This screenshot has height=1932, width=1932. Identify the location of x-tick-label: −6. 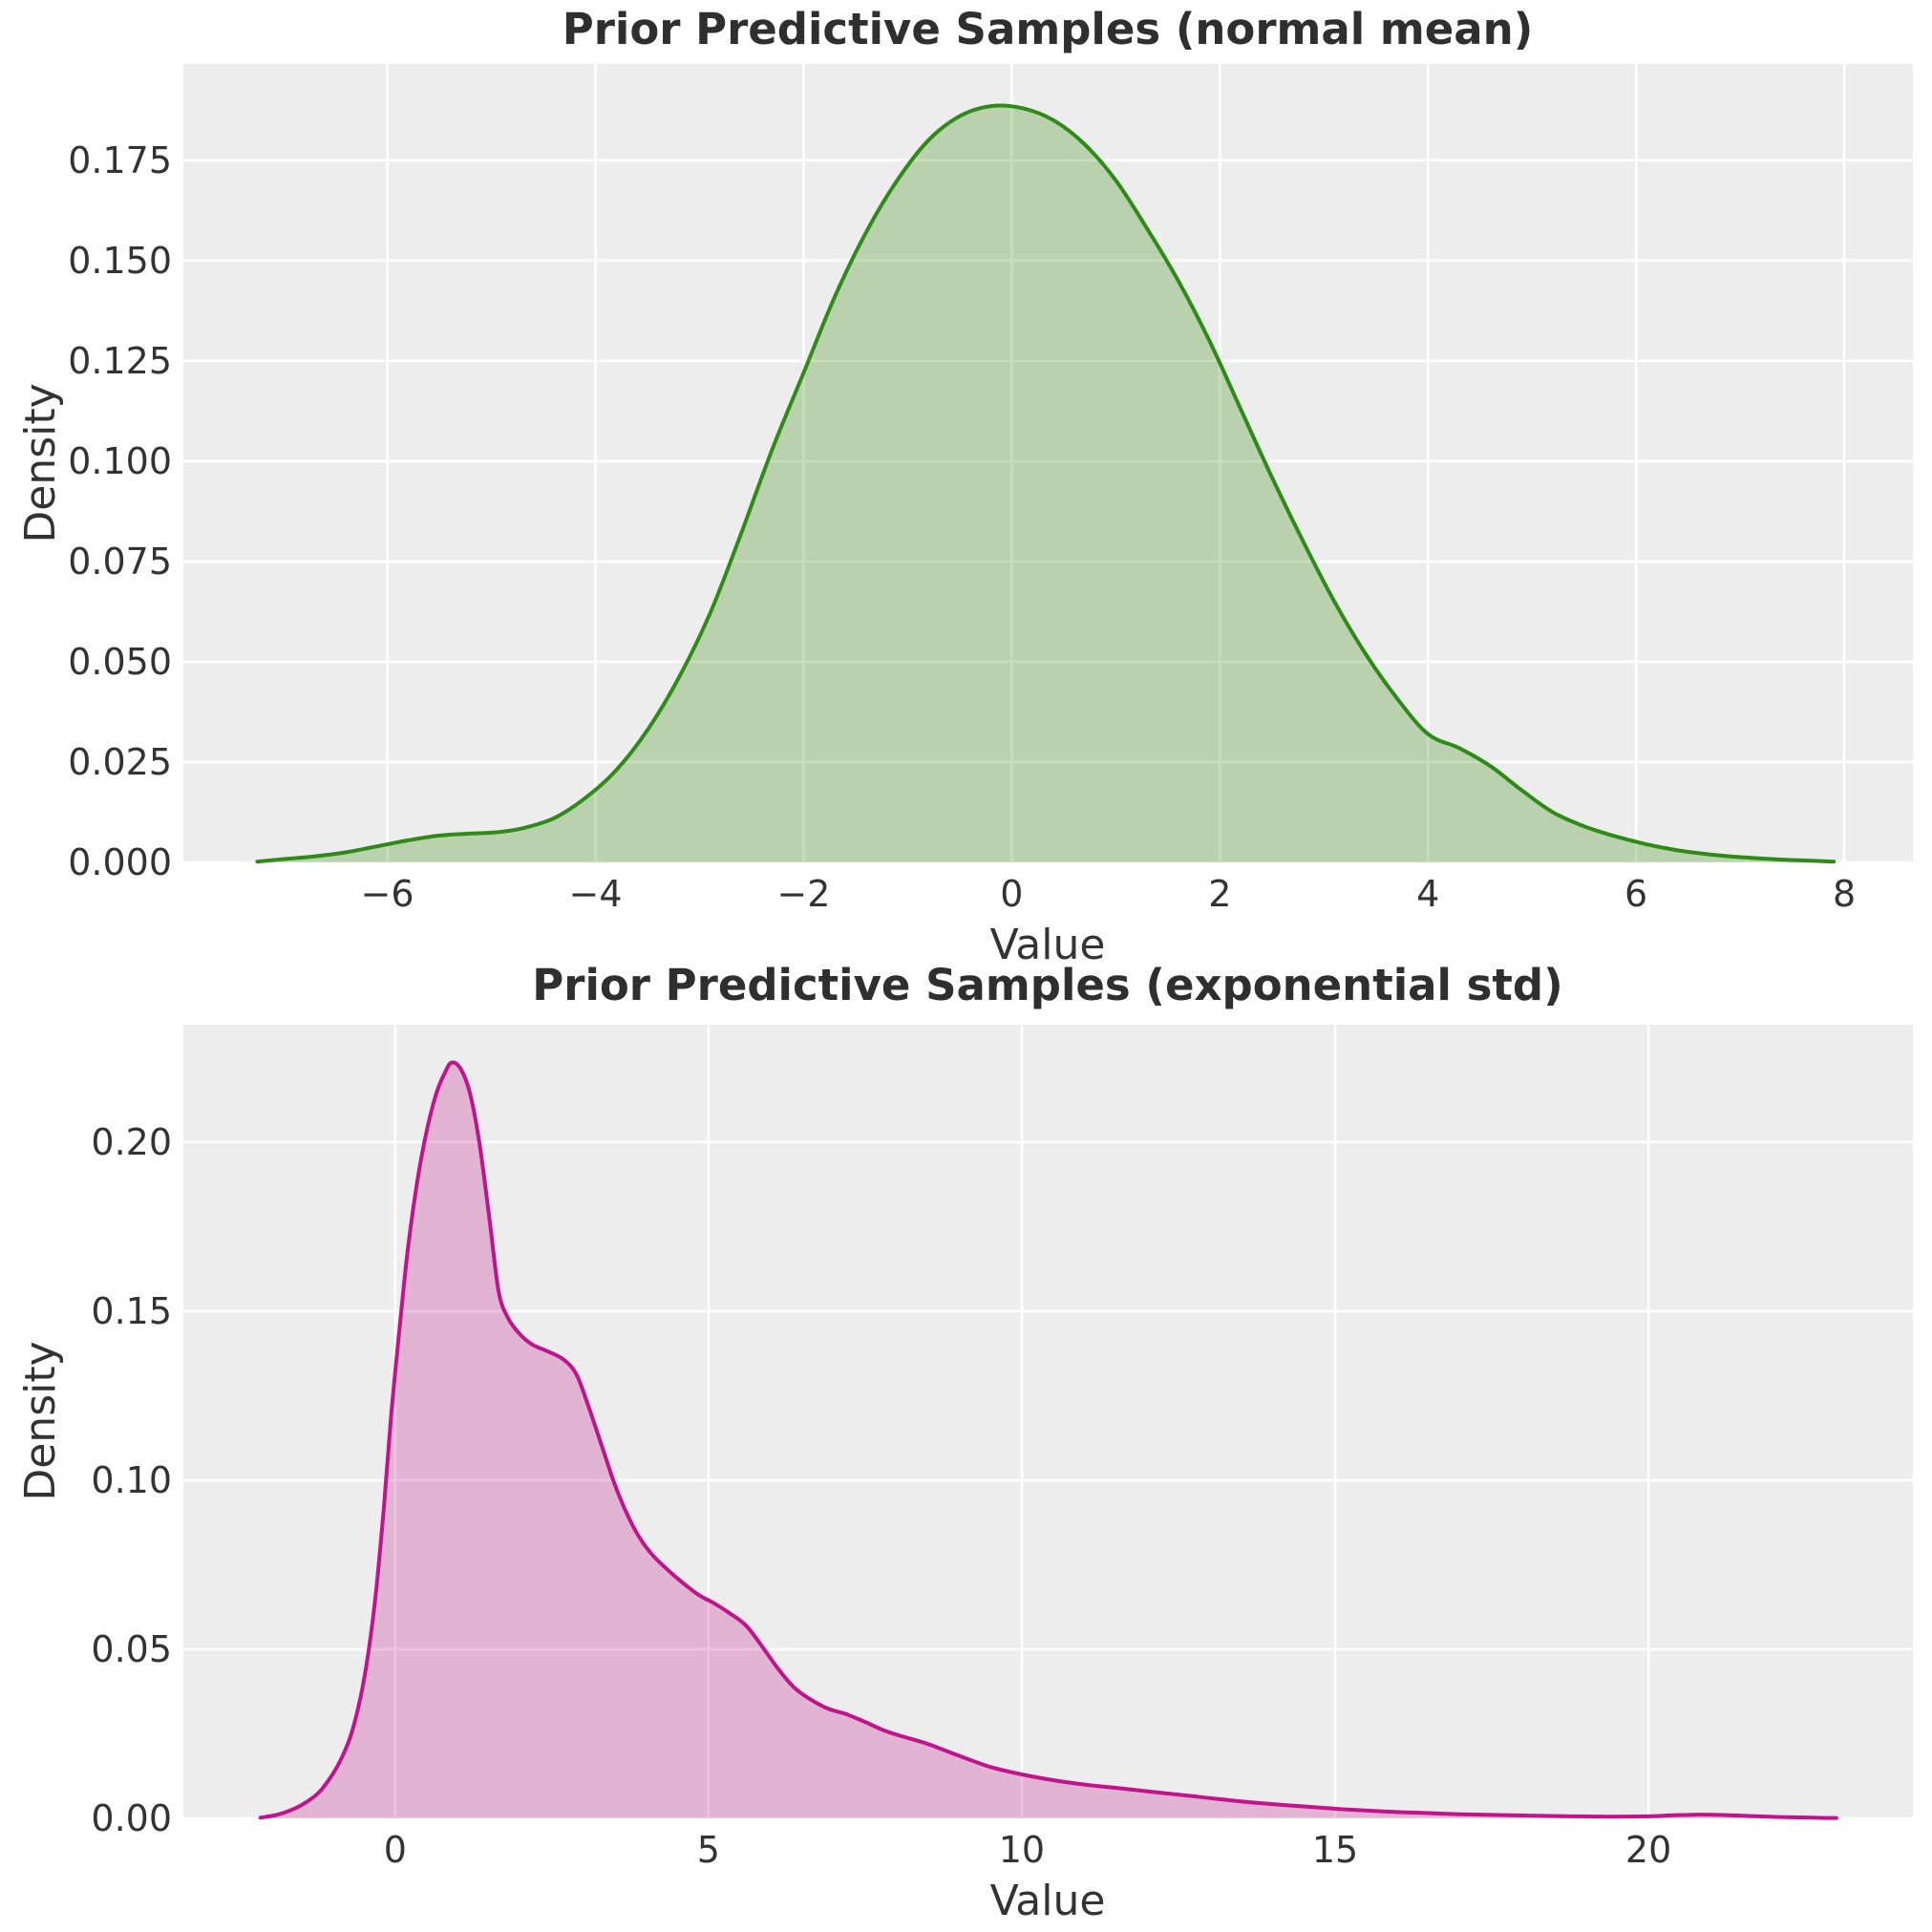
(387, 894).